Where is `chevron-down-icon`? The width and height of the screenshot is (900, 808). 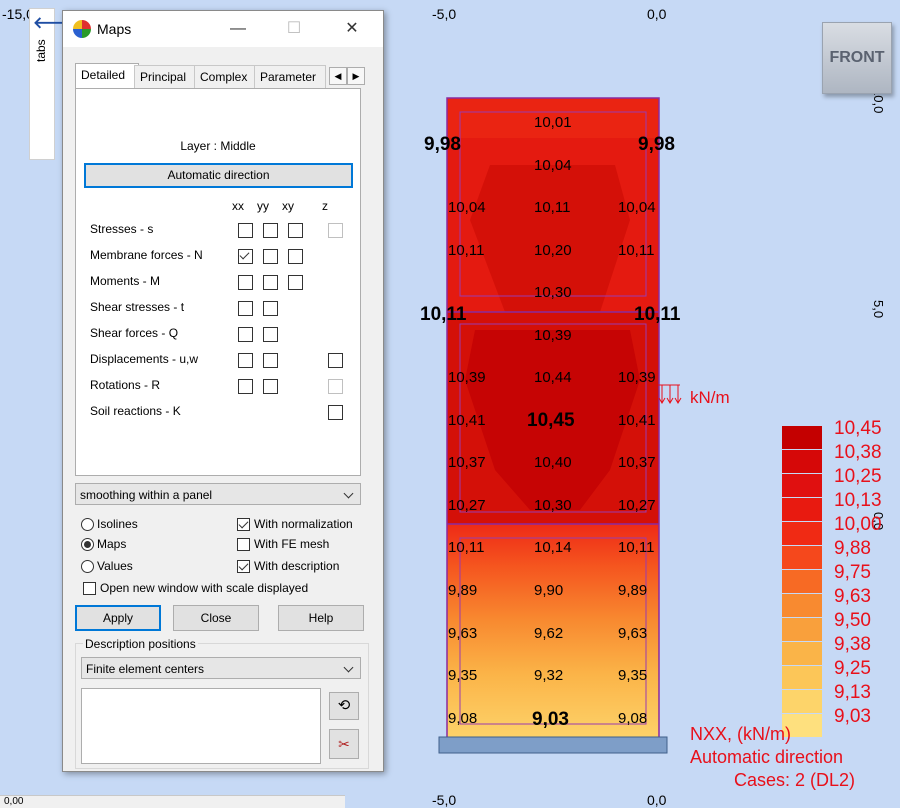 chevron-down-icon is located at coordinates (348, 493).